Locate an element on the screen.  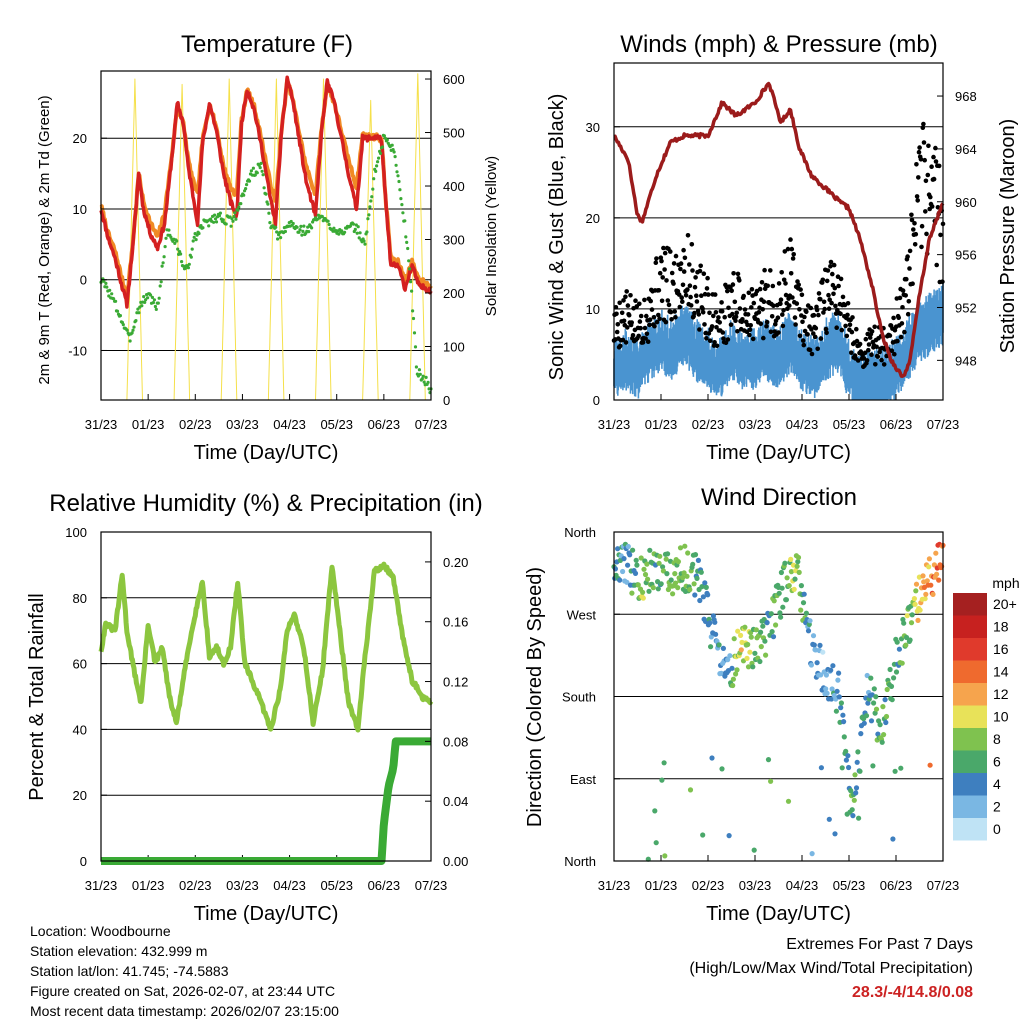
y-tick-label-right: 600 is located at coordinates (454, 79).